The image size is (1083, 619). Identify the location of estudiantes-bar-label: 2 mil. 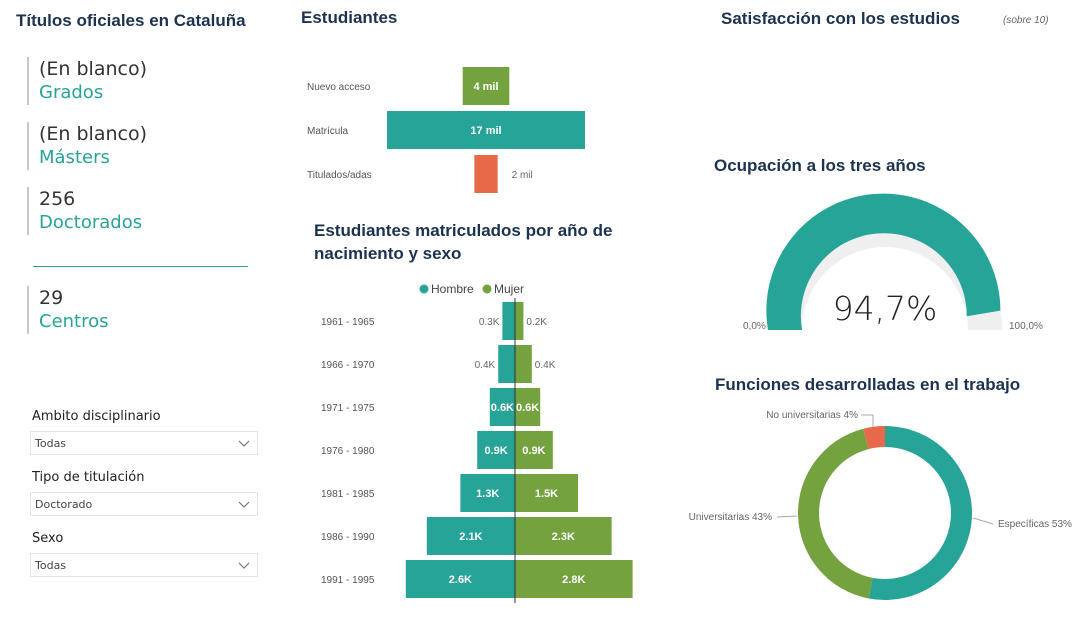
(522, 175).